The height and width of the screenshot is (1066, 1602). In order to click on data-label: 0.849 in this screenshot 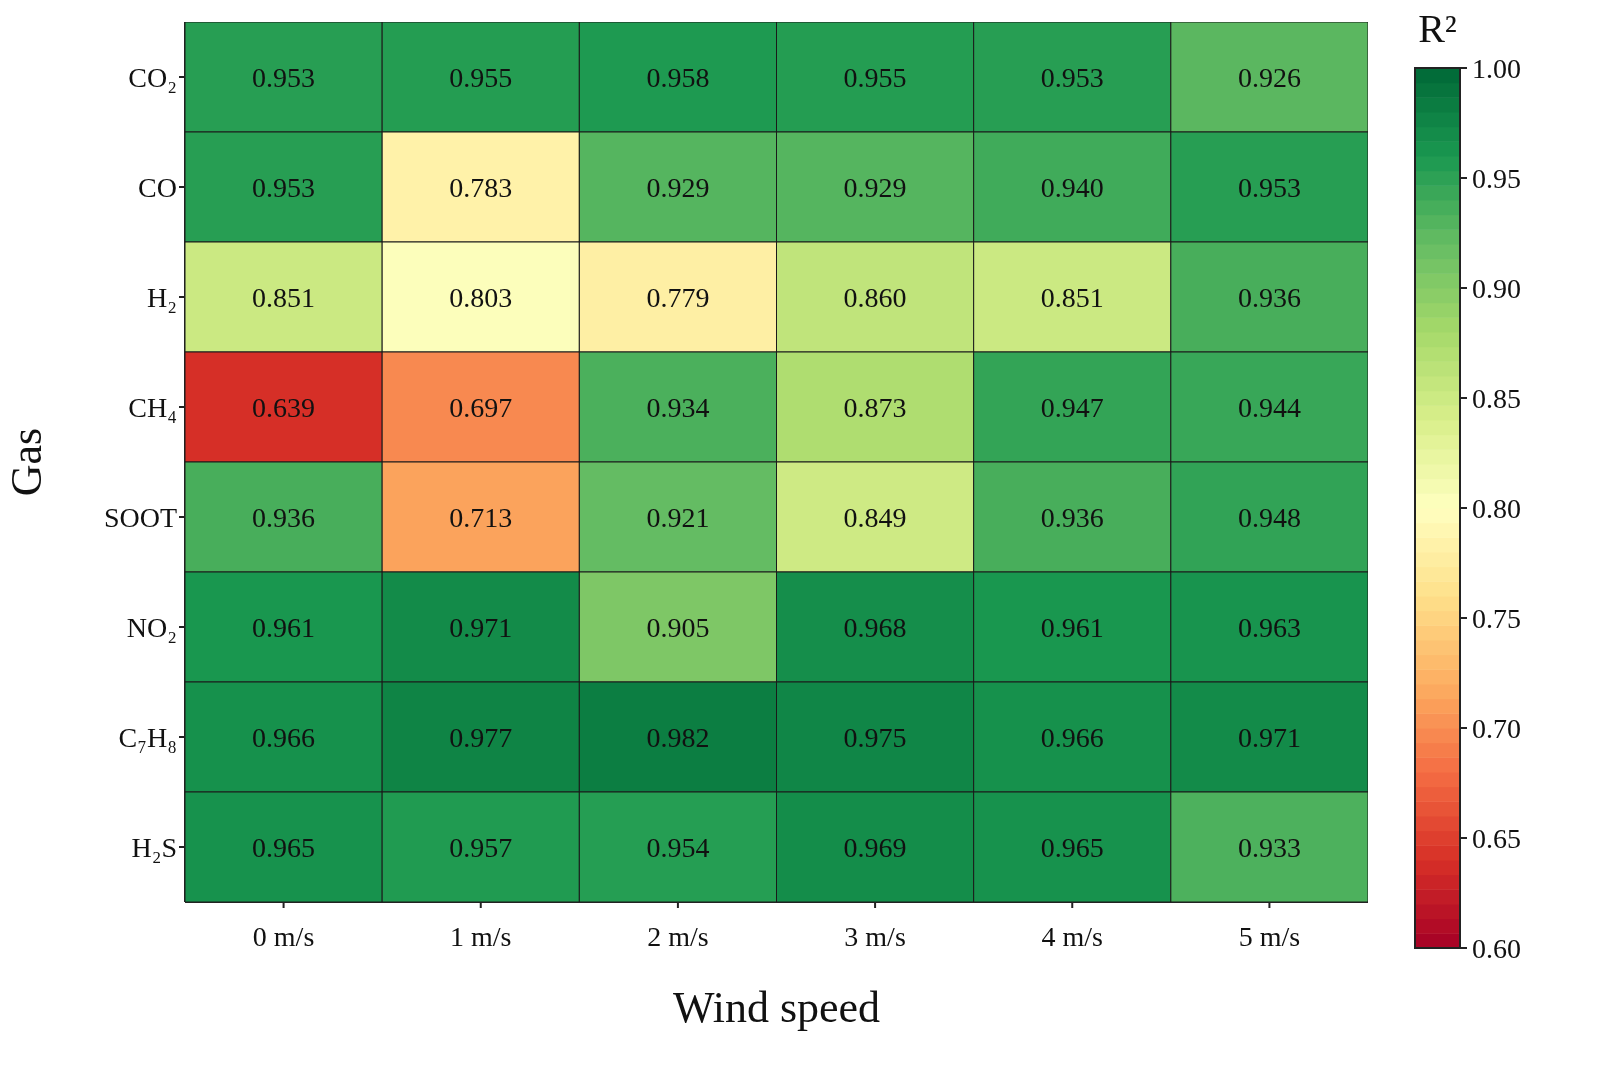, I will do `click(875, 517)`.